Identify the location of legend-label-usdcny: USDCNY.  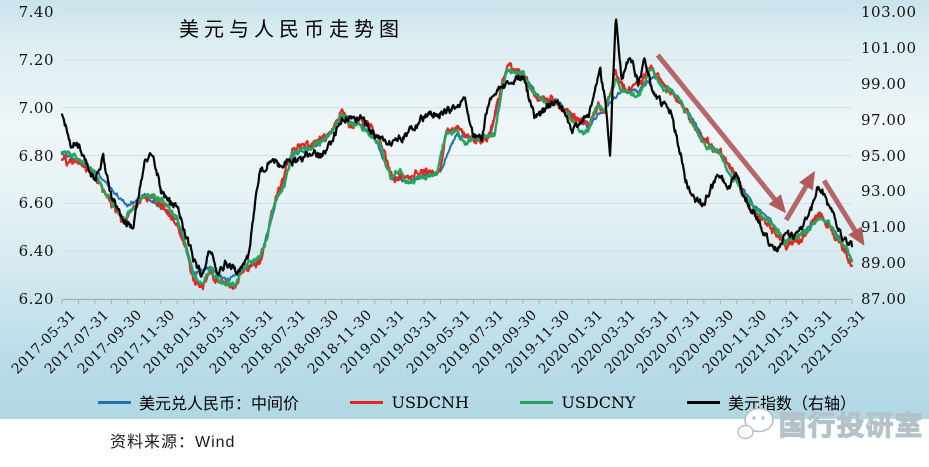
(598, 402).